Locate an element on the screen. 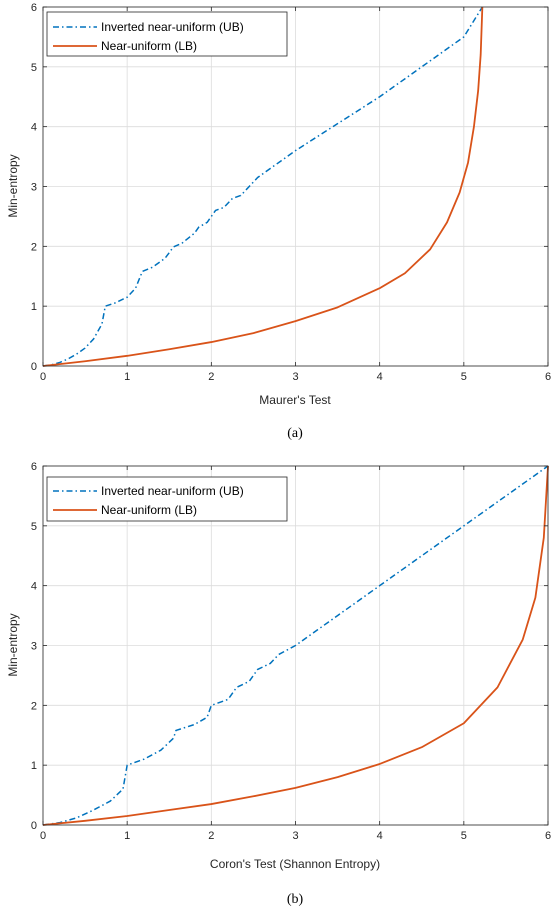  caption-b: (b) is located at coordinates (295, 899).